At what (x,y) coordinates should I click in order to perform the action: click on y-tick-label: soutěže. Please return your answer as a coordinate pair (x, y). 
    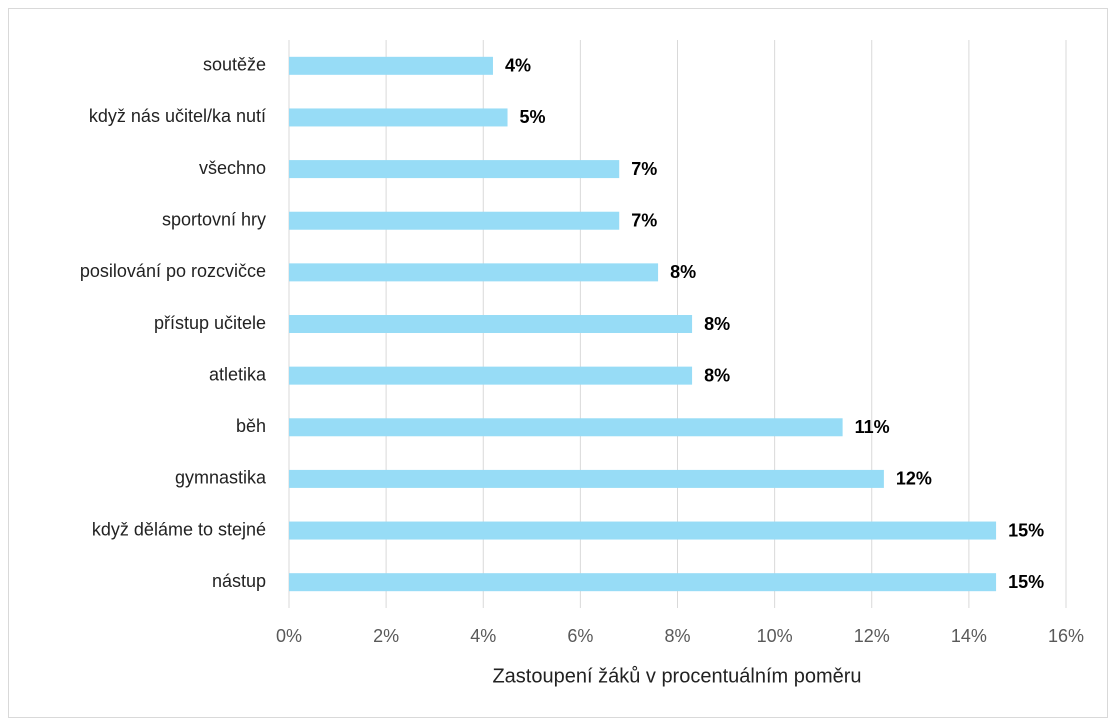
    Looking at the image, I should click on (234, 65).